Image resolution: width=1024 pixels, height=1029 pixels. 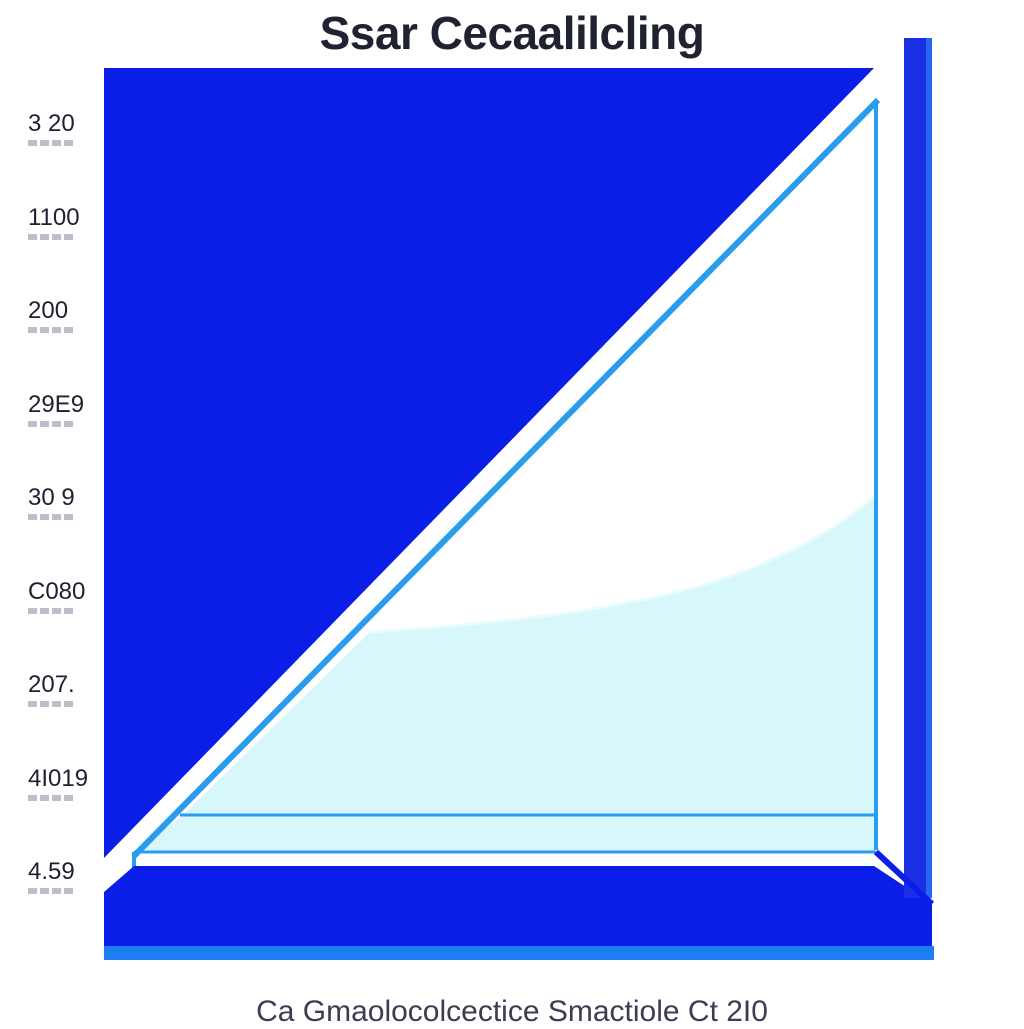 I want to click on chart-title: Ssar Cecaalilcling, so click(x=512, y=33).